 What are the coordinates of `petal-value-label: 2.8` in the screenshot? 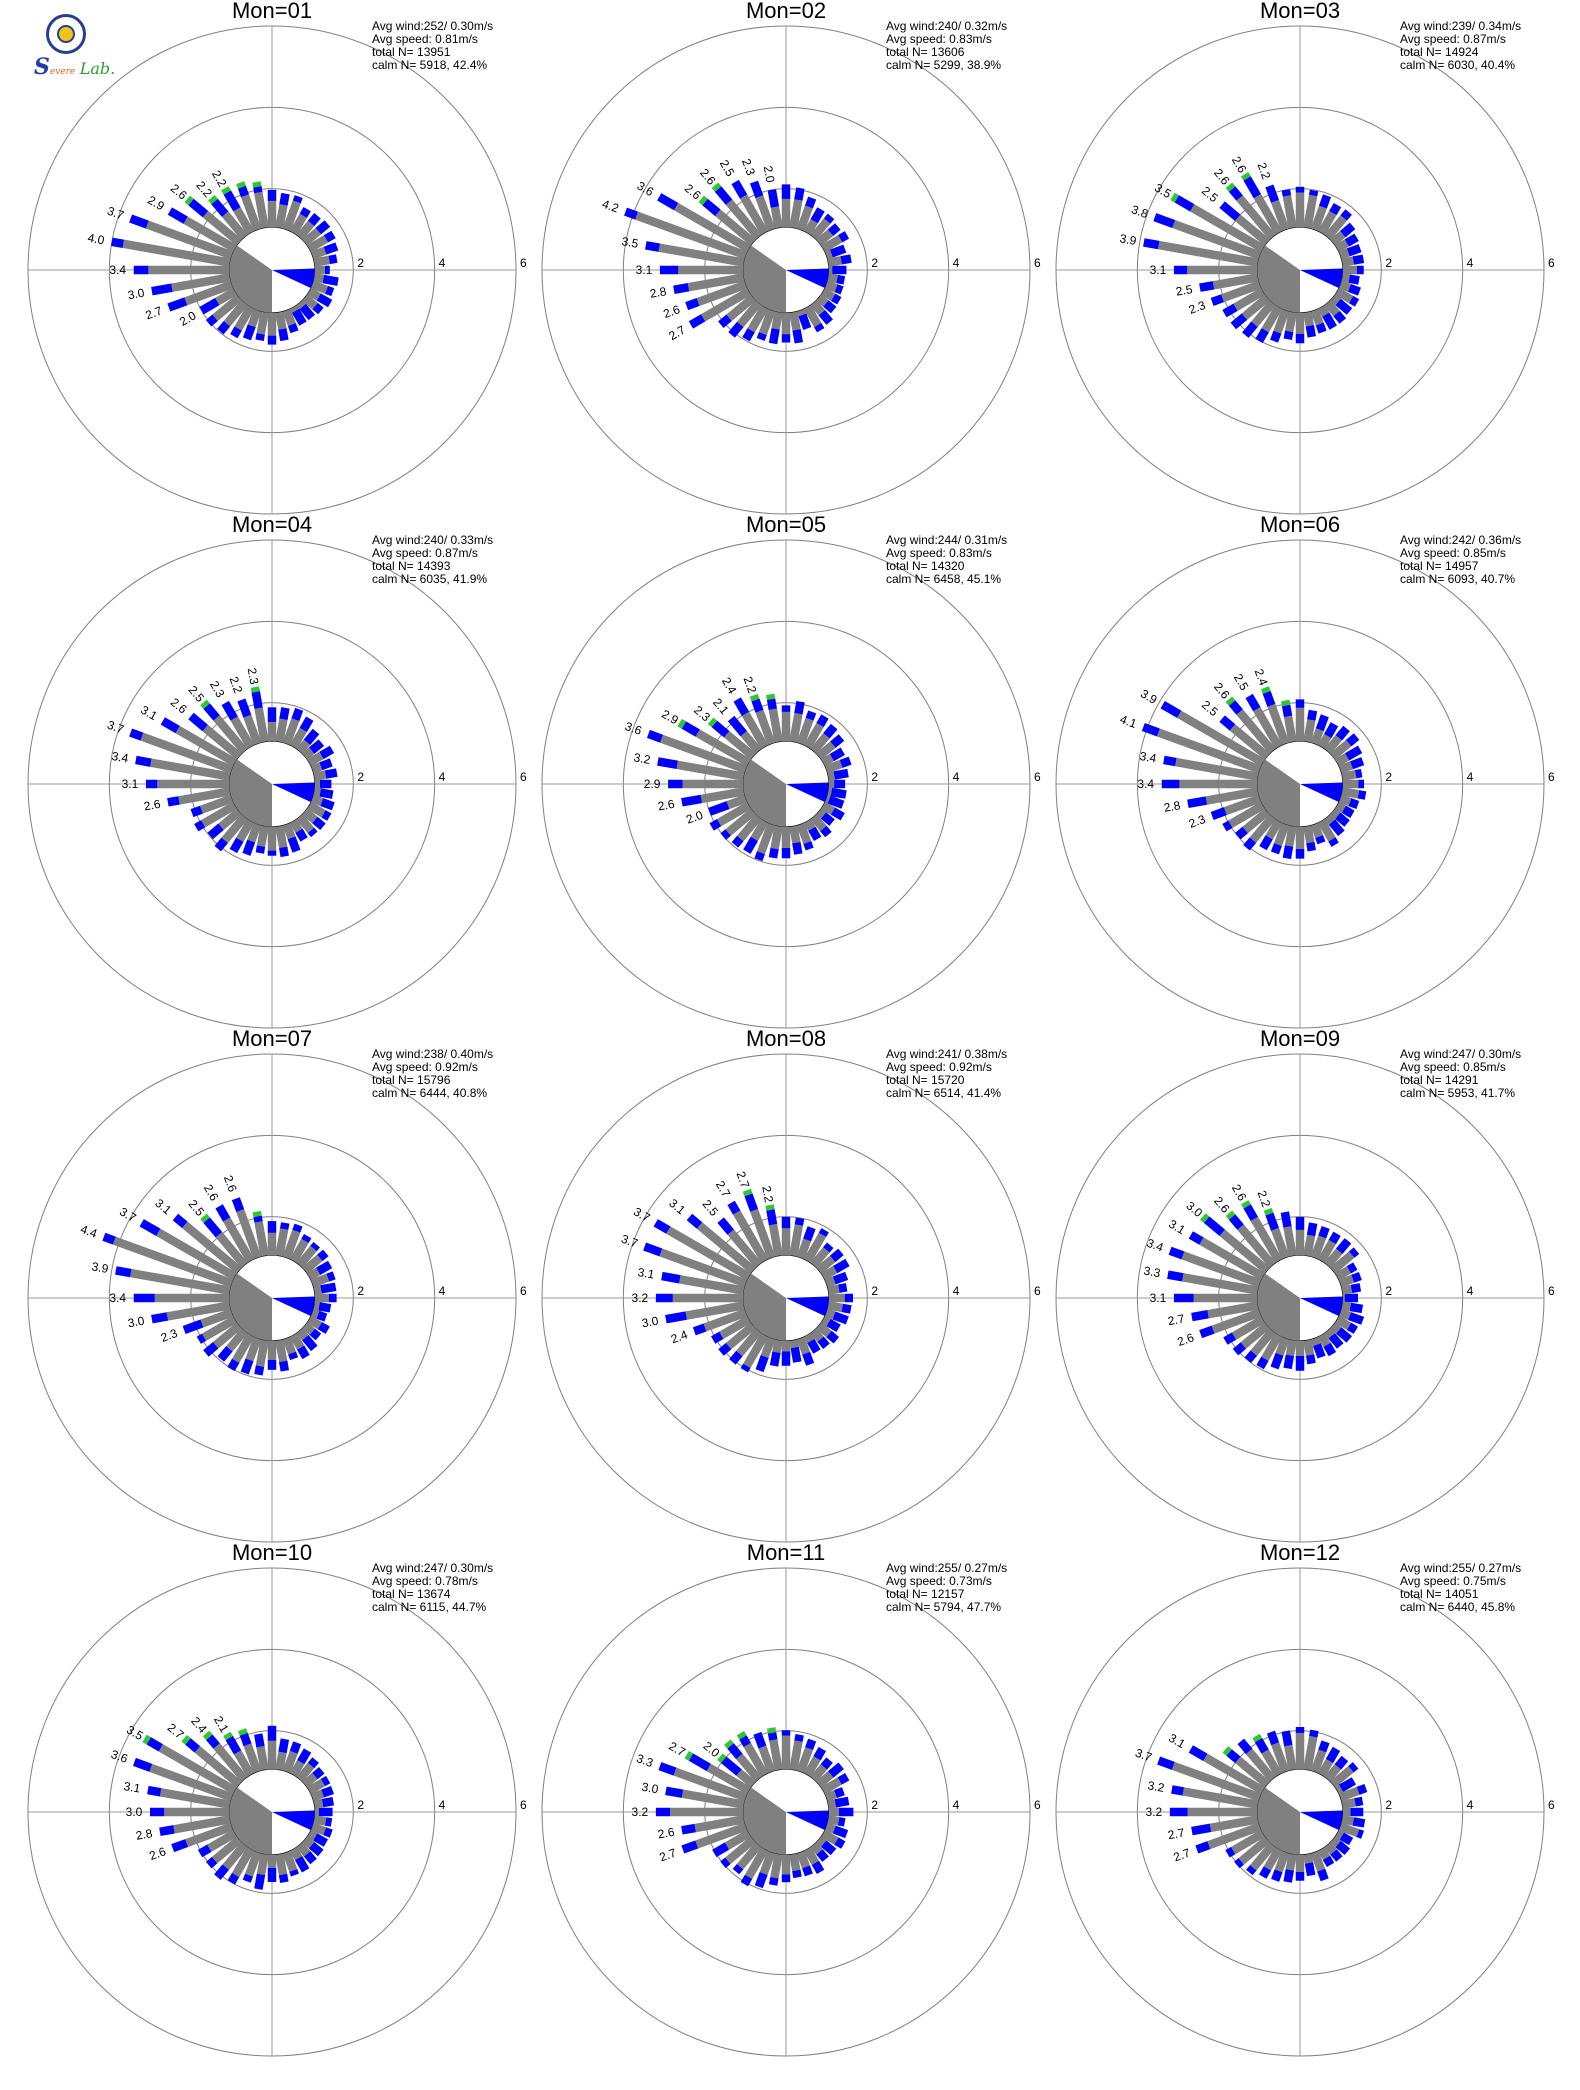 It's located at (1172, 806).